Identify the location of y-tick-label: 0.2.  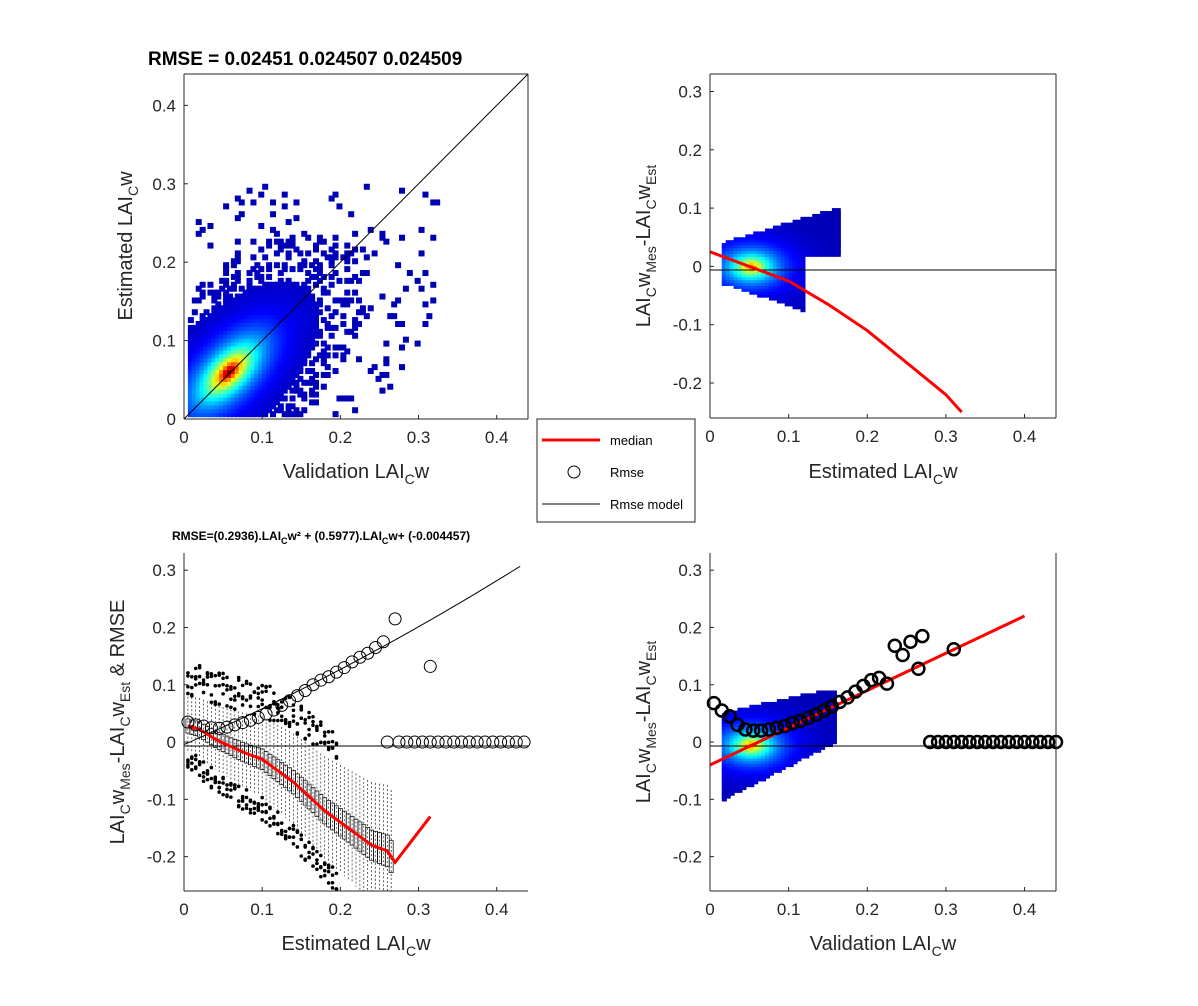
(164, 262).